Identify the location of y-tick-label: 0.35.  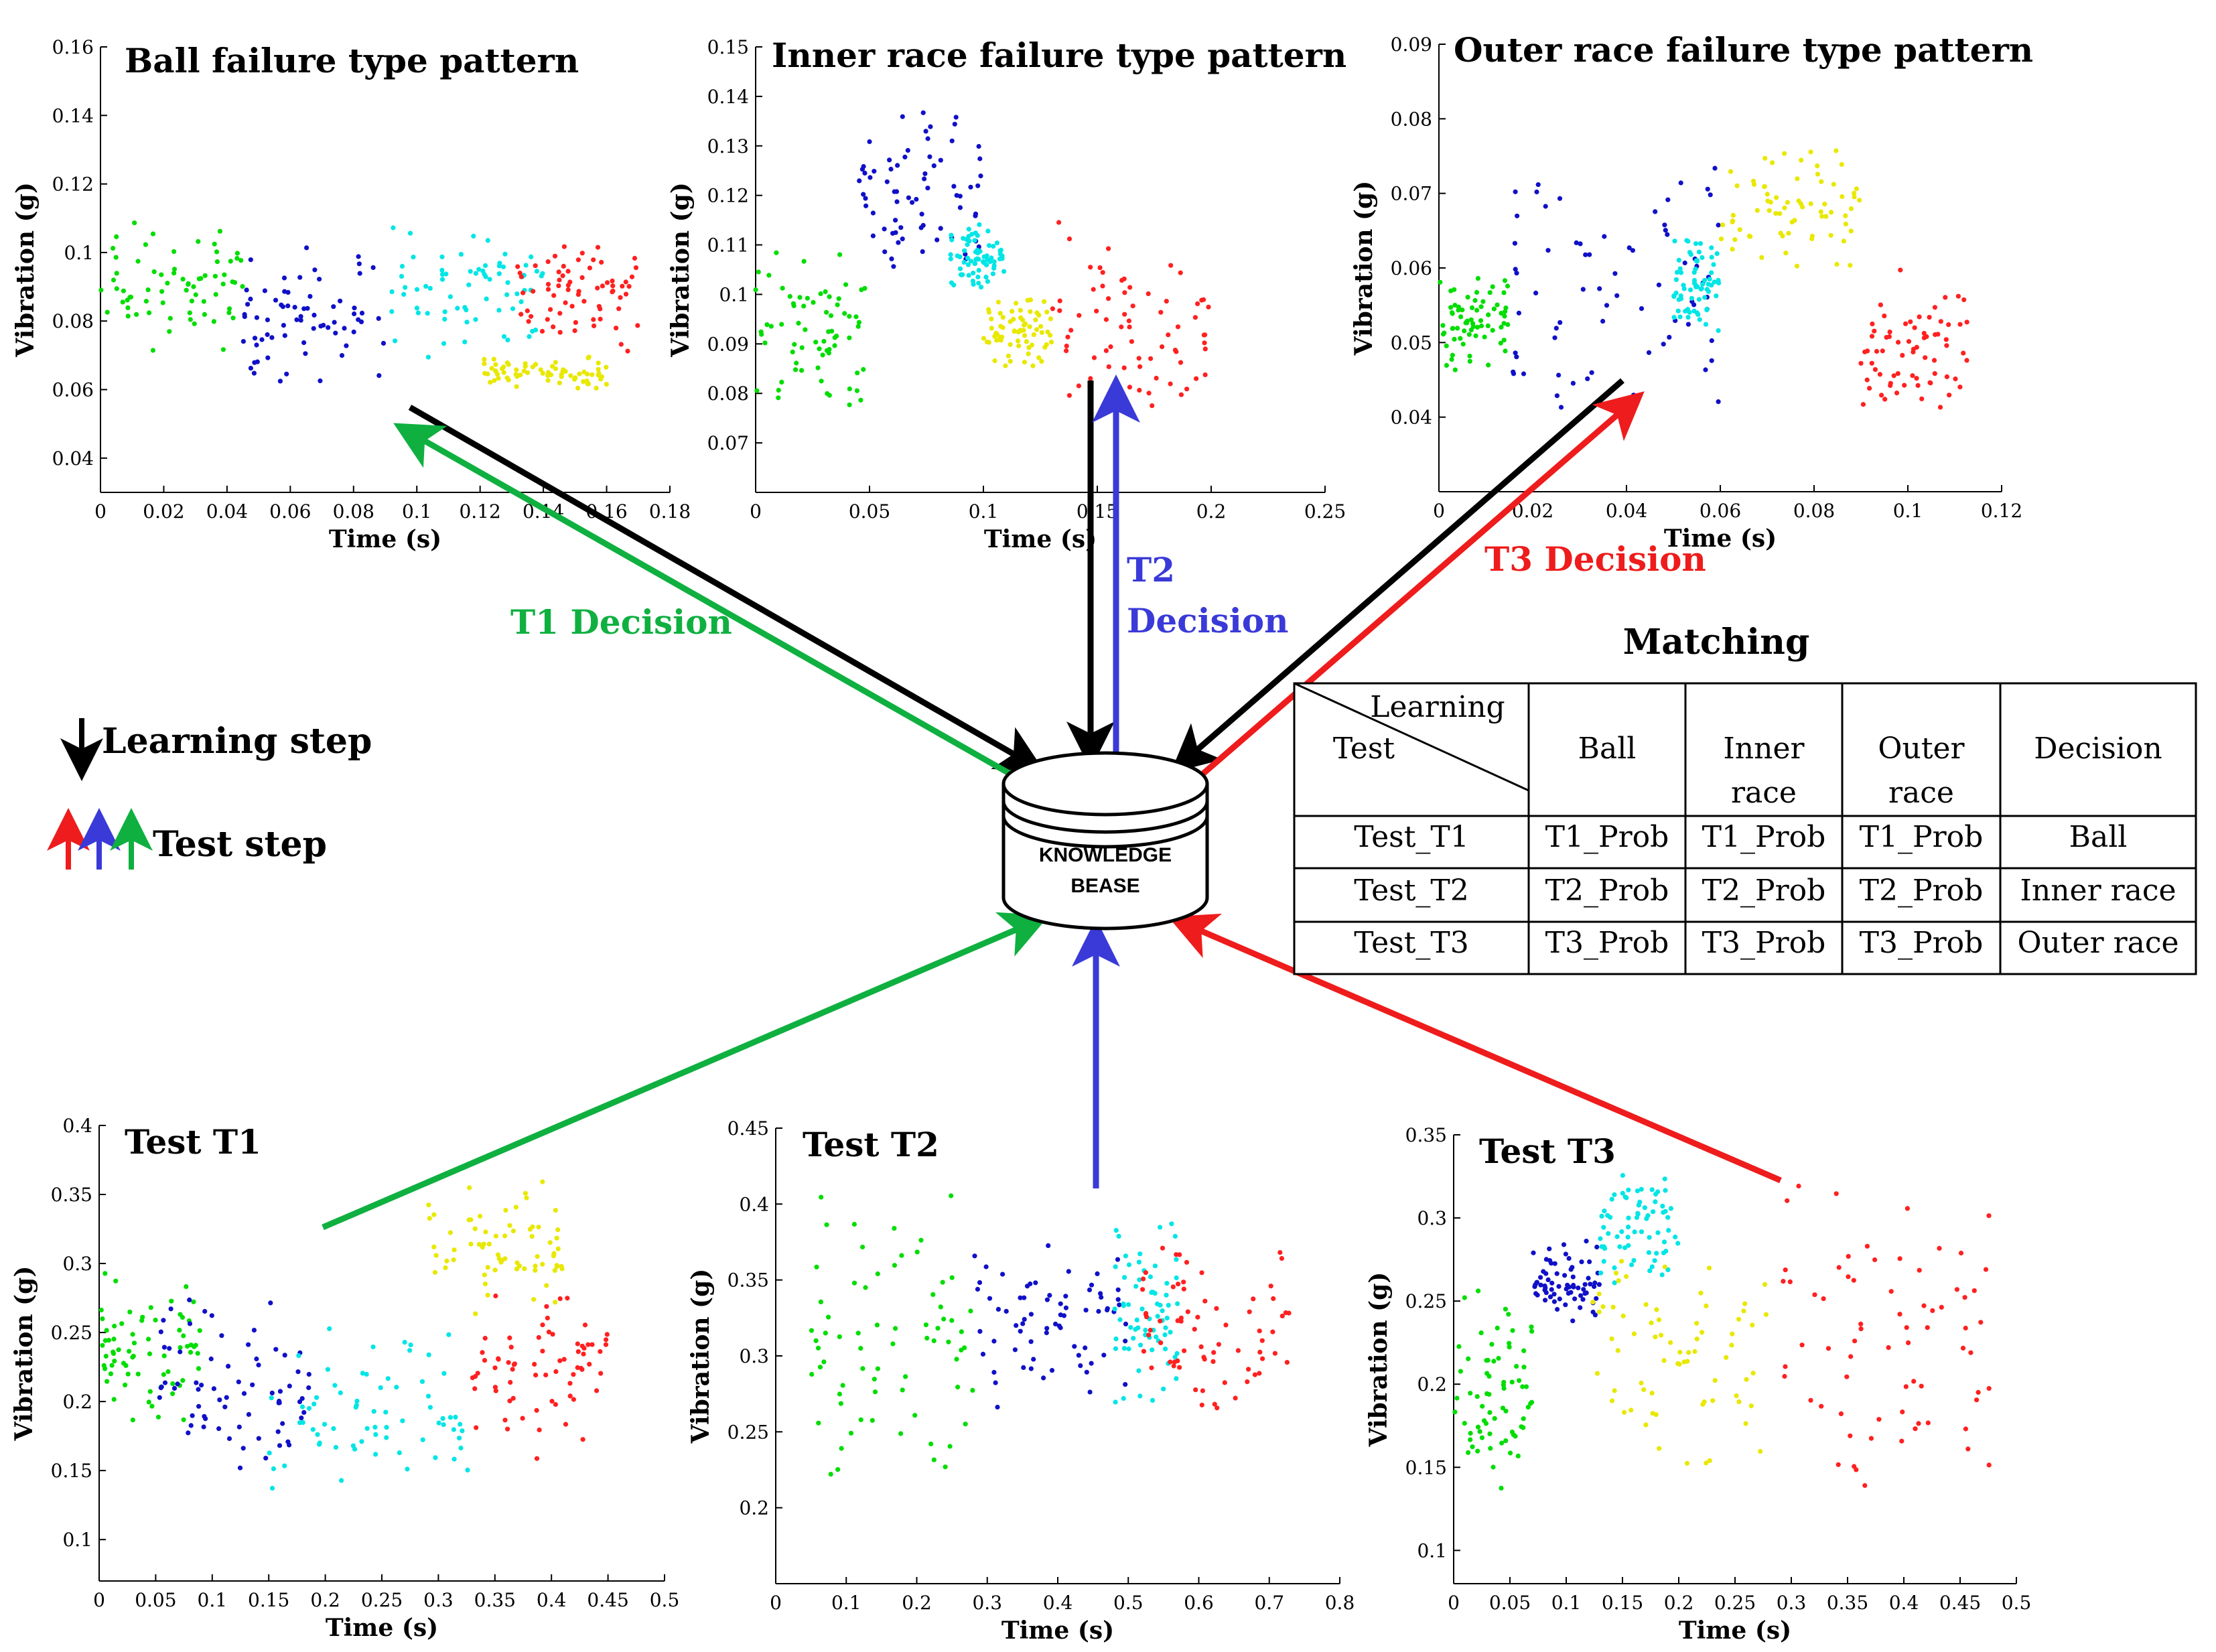
(71, 1195).